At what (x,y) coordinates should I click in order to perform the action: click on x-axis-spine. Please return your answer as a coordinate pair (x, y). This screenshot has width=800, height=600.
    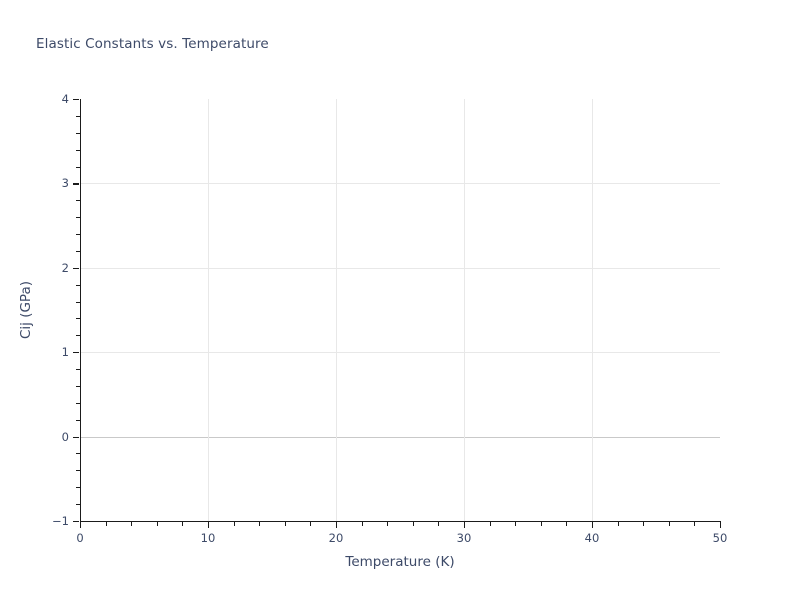
    Looking at the image, I should click on (400, 522).